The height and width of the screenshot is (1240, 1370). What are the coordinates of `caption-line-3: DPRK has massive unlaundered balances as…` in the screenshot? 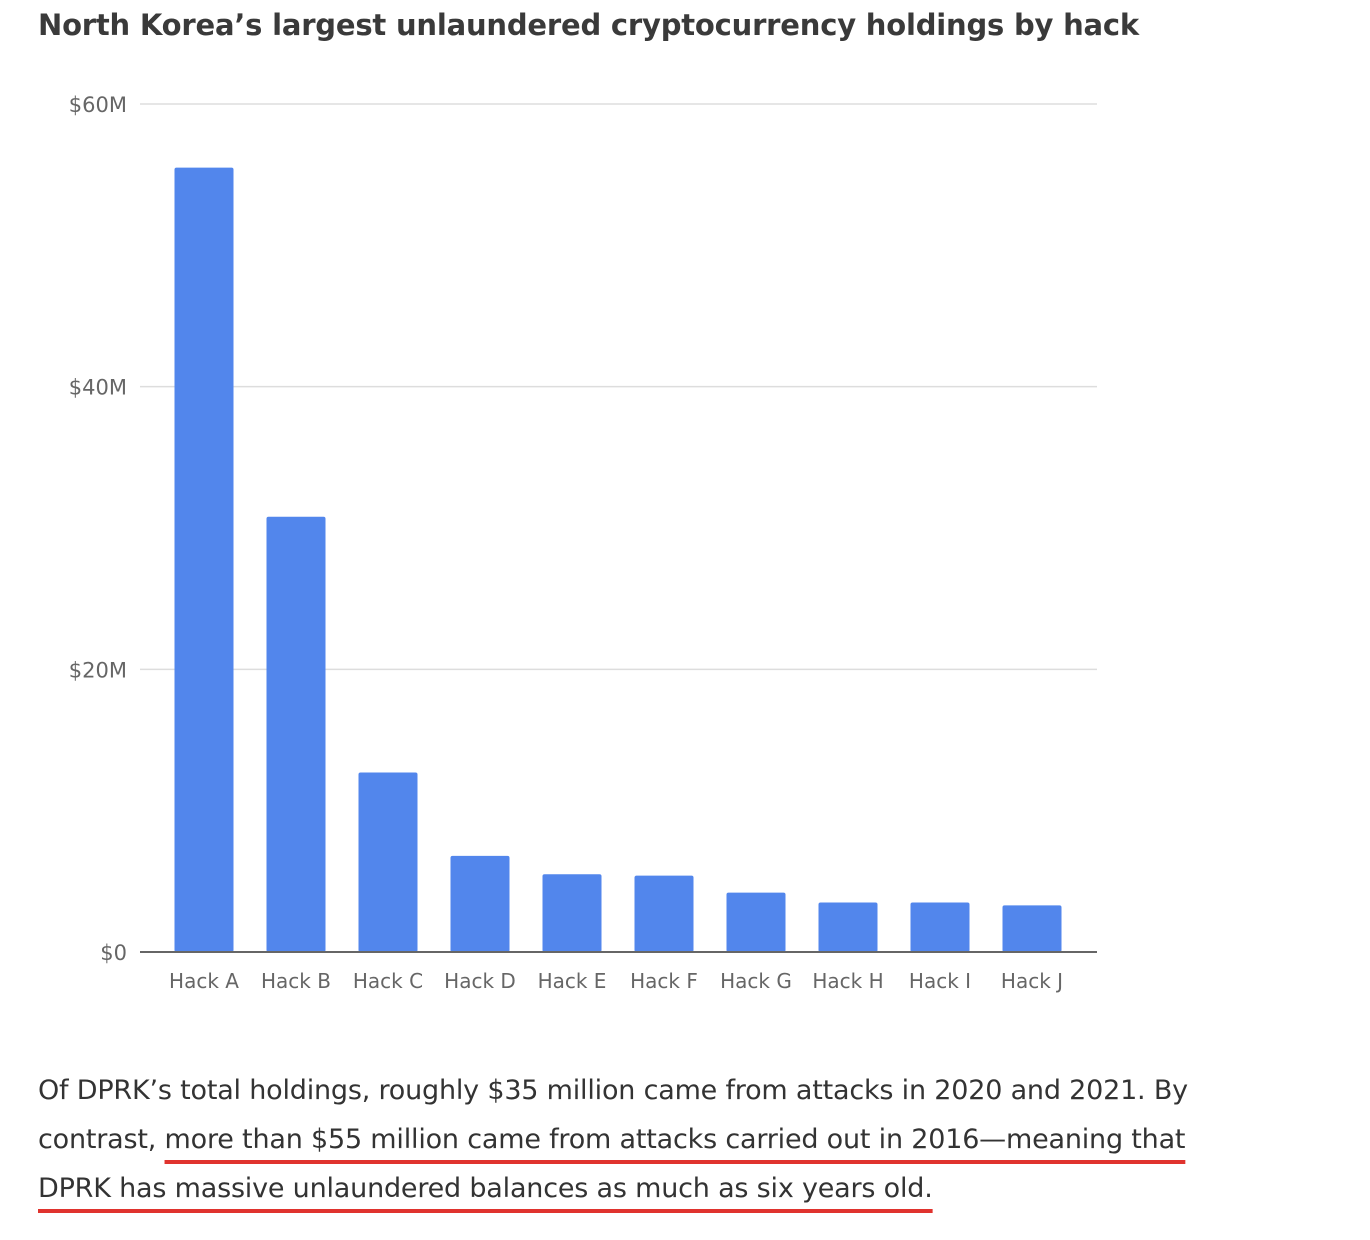 It's located at (700, 1188).